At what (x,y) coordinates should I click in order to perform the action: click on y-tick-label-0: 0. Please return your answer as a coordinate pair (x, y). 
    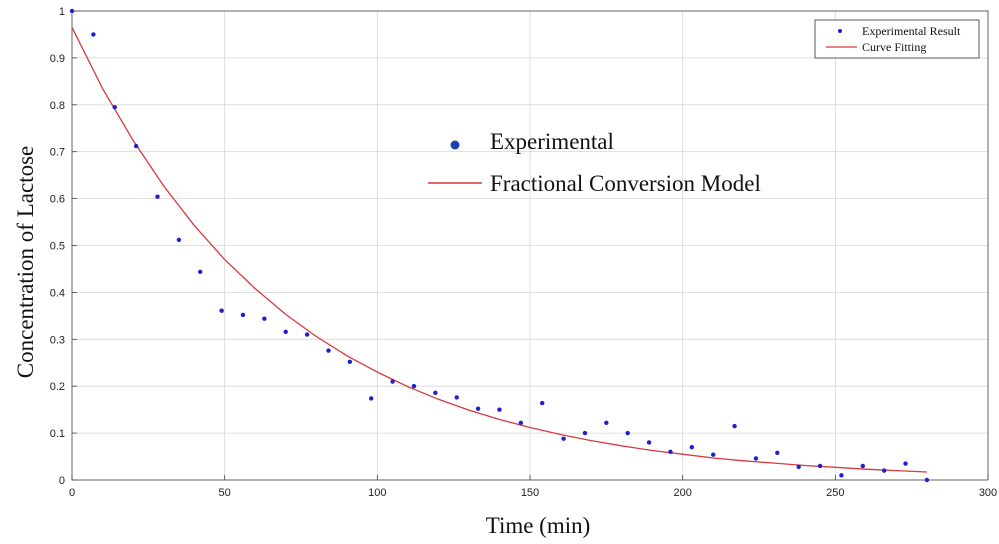
    Looking at the image, I should click on (62, 481).